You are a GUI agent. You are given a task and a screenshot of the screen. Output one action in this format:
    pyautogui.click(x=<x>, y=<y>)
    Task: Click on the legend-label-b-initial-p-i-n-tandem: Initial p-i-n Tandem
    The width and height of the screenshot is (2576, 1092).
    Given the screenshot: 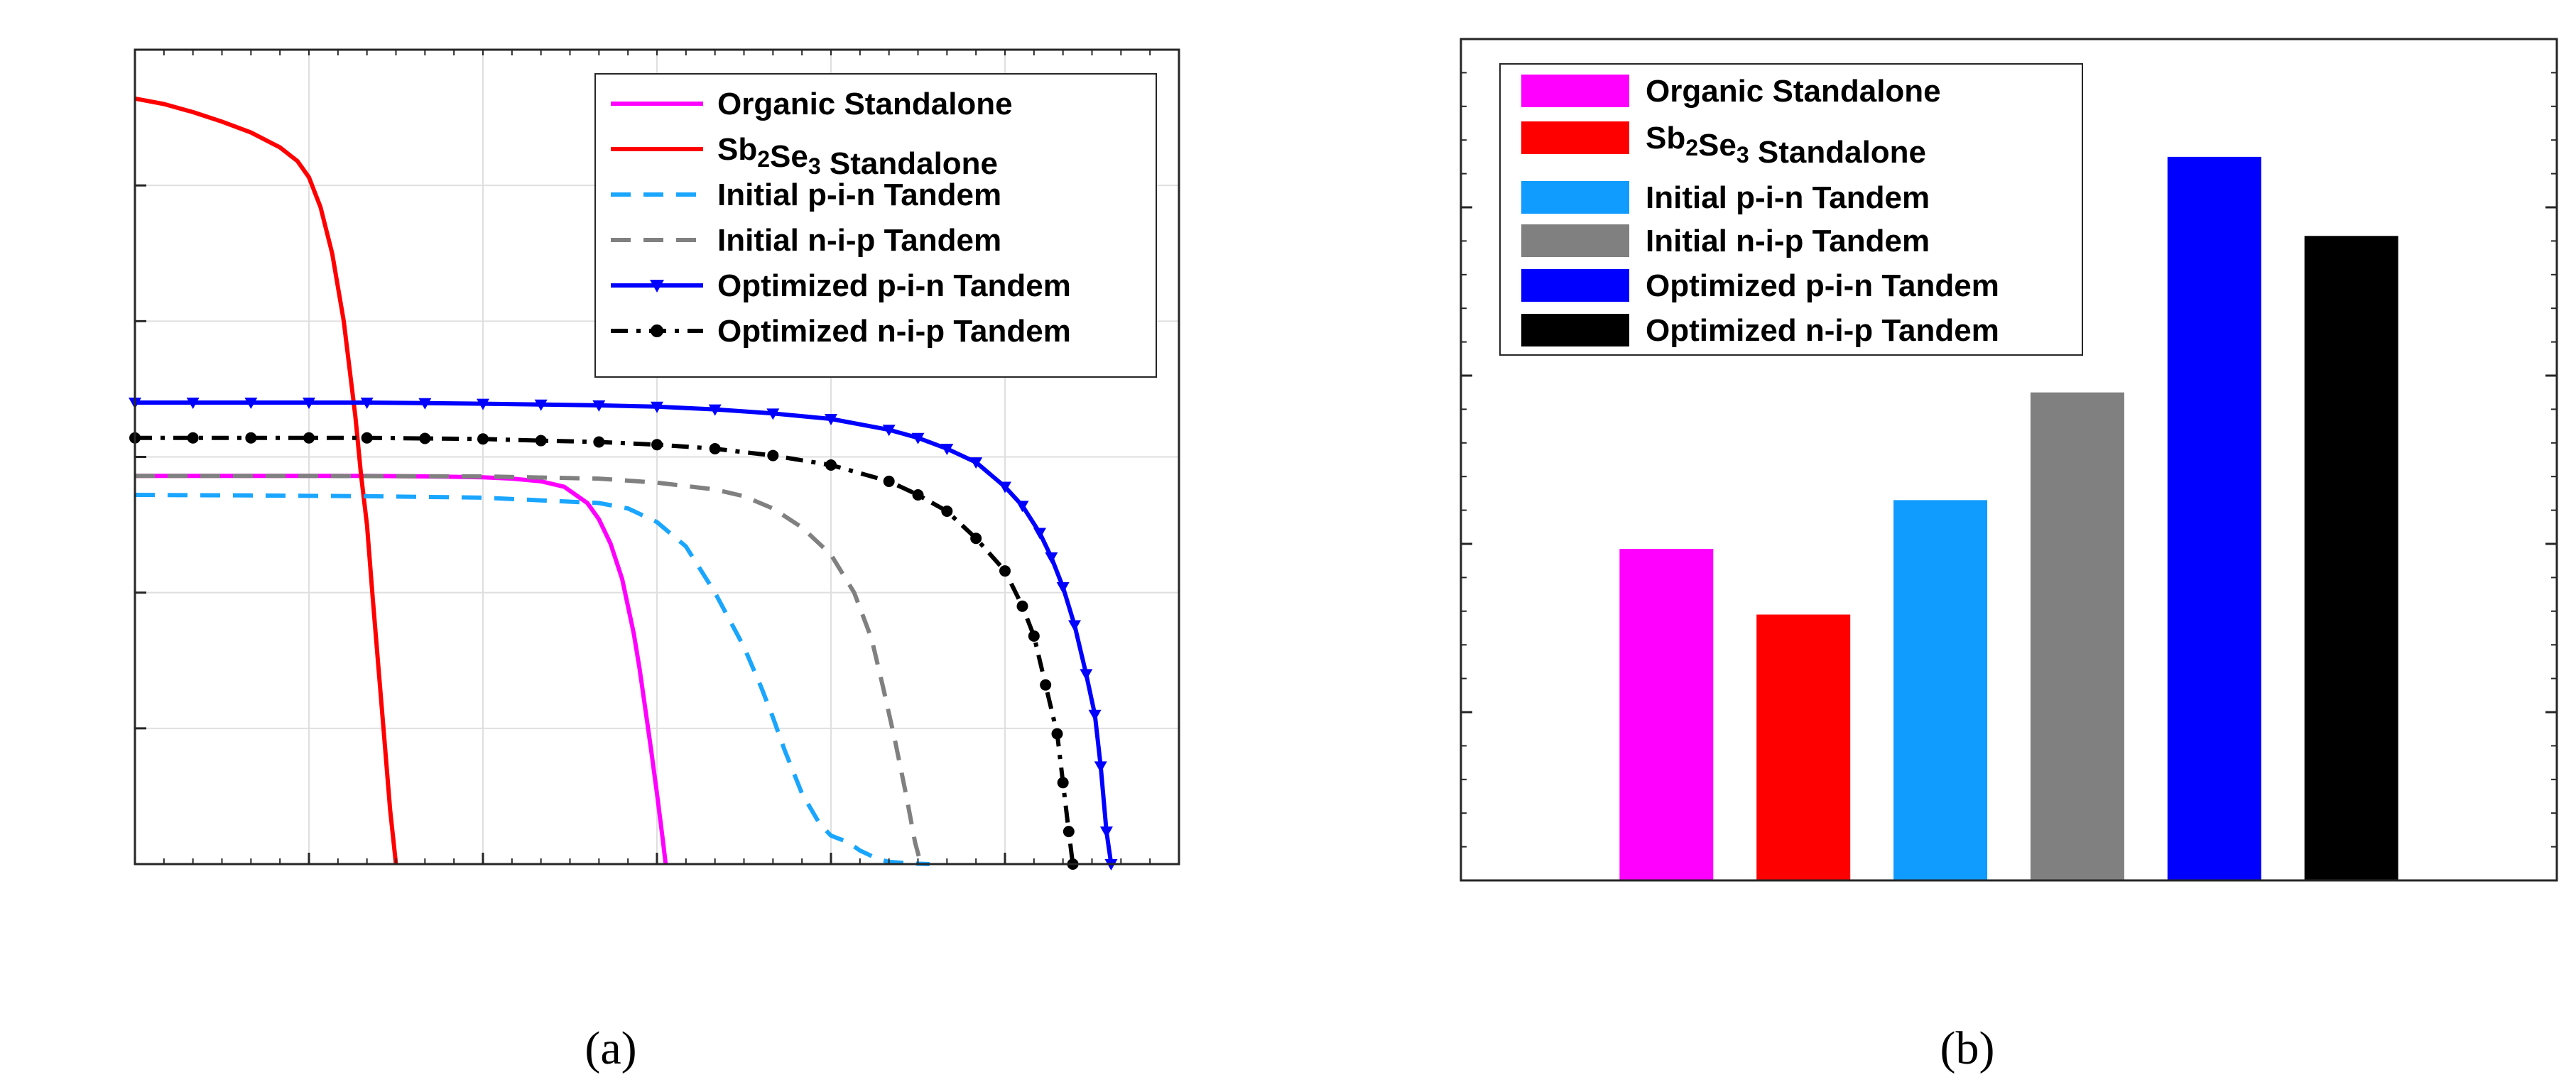 What is the action you would take?
    pyautogui.click(x=1788, y=197)
    